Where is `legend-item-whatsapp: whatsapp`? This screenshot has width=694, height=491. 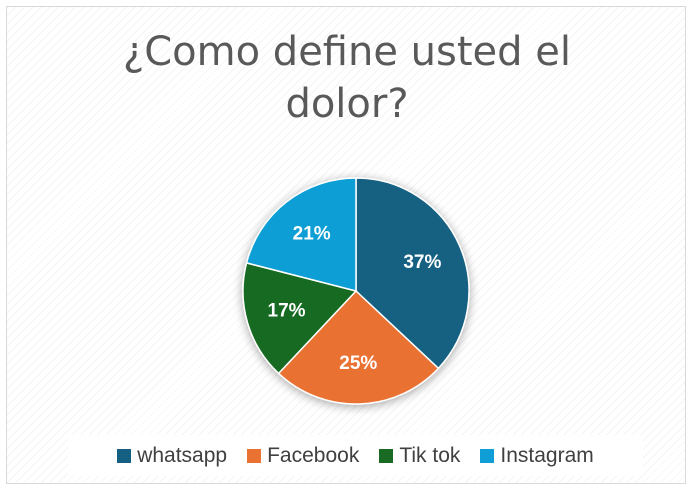
legend-item-whatsapp: whatsapp is located at coordinates (172, 456).